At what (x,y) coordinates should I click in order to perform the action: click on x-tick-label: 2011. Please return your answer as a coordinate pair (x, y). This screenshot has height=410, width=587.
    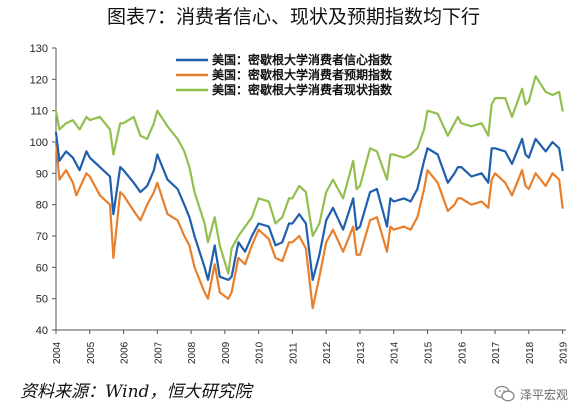
    Looking at the image, I should click on (293, 353).